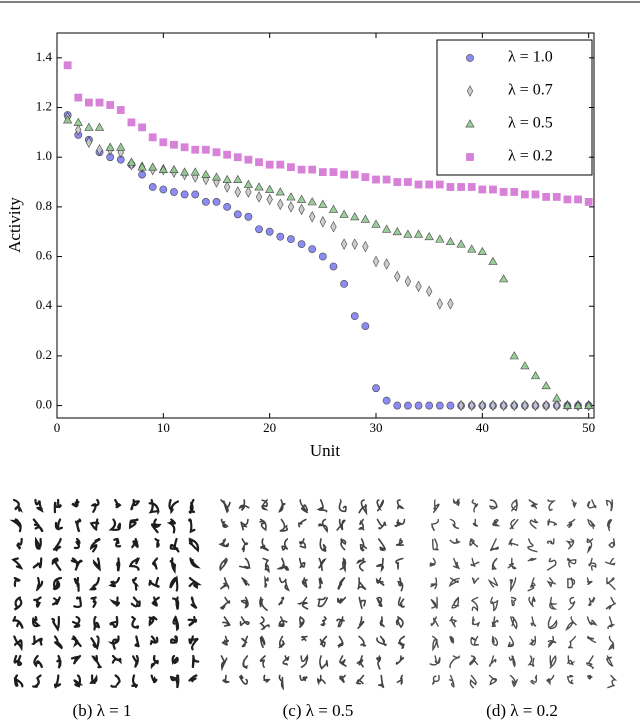  Describe the element at coordinates (44, 205) in the screenshot. I see `y-tick-label: 0.8` at that location.